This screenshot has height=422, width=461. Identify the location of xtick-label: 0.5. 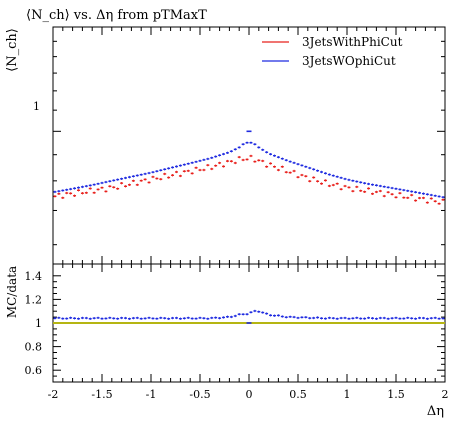
(298, 394).